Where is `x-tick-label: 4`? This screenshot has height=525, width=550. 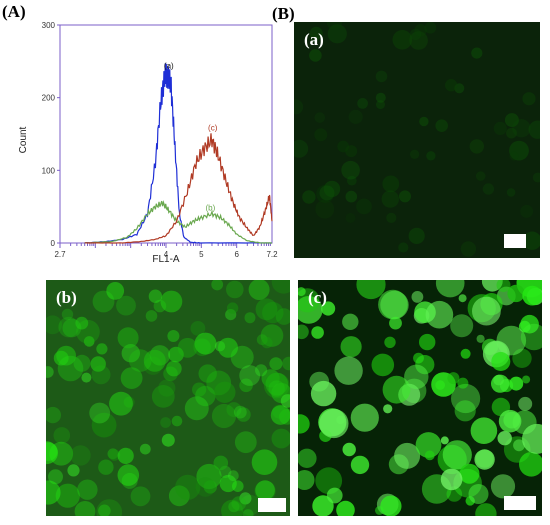
x-tick-label: 4 is located at coordinates (166, 254).